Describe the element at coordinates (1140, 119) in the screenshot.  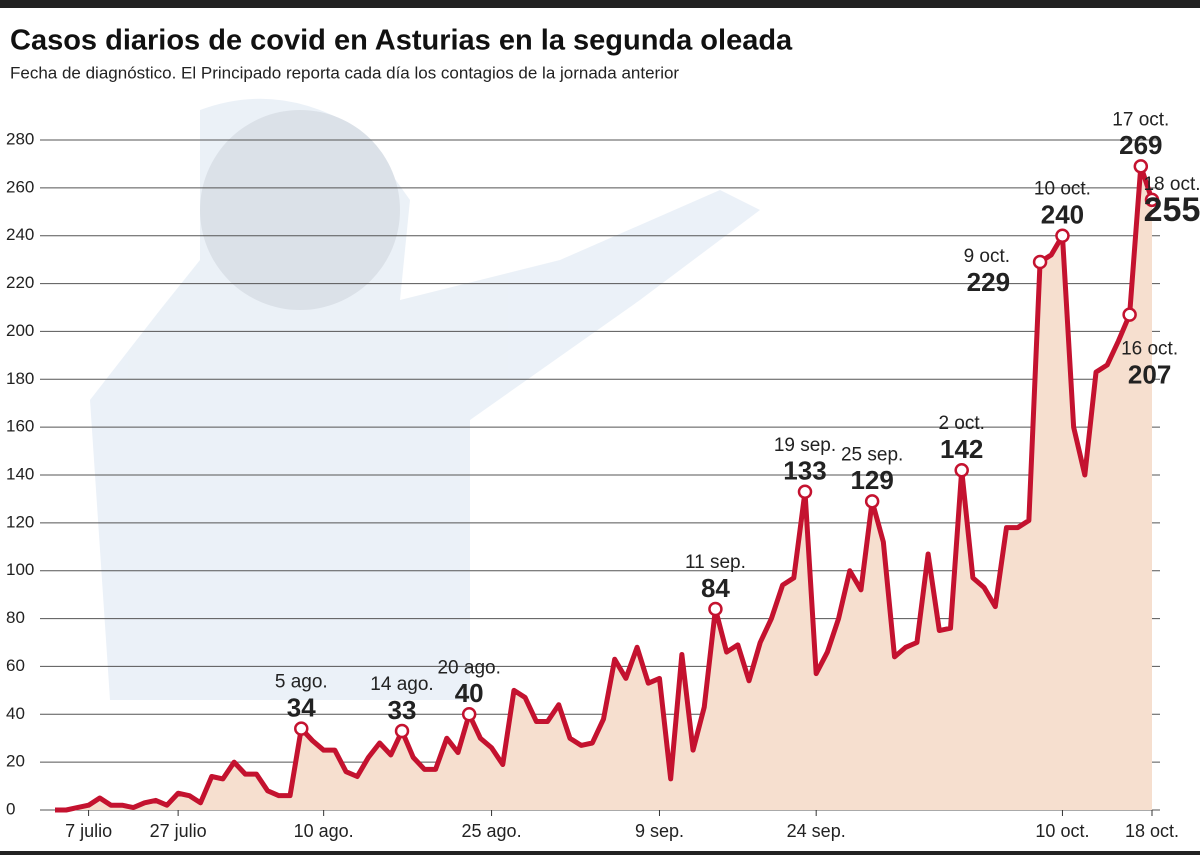
I see `annotation-date: 17 oct.` at that location.